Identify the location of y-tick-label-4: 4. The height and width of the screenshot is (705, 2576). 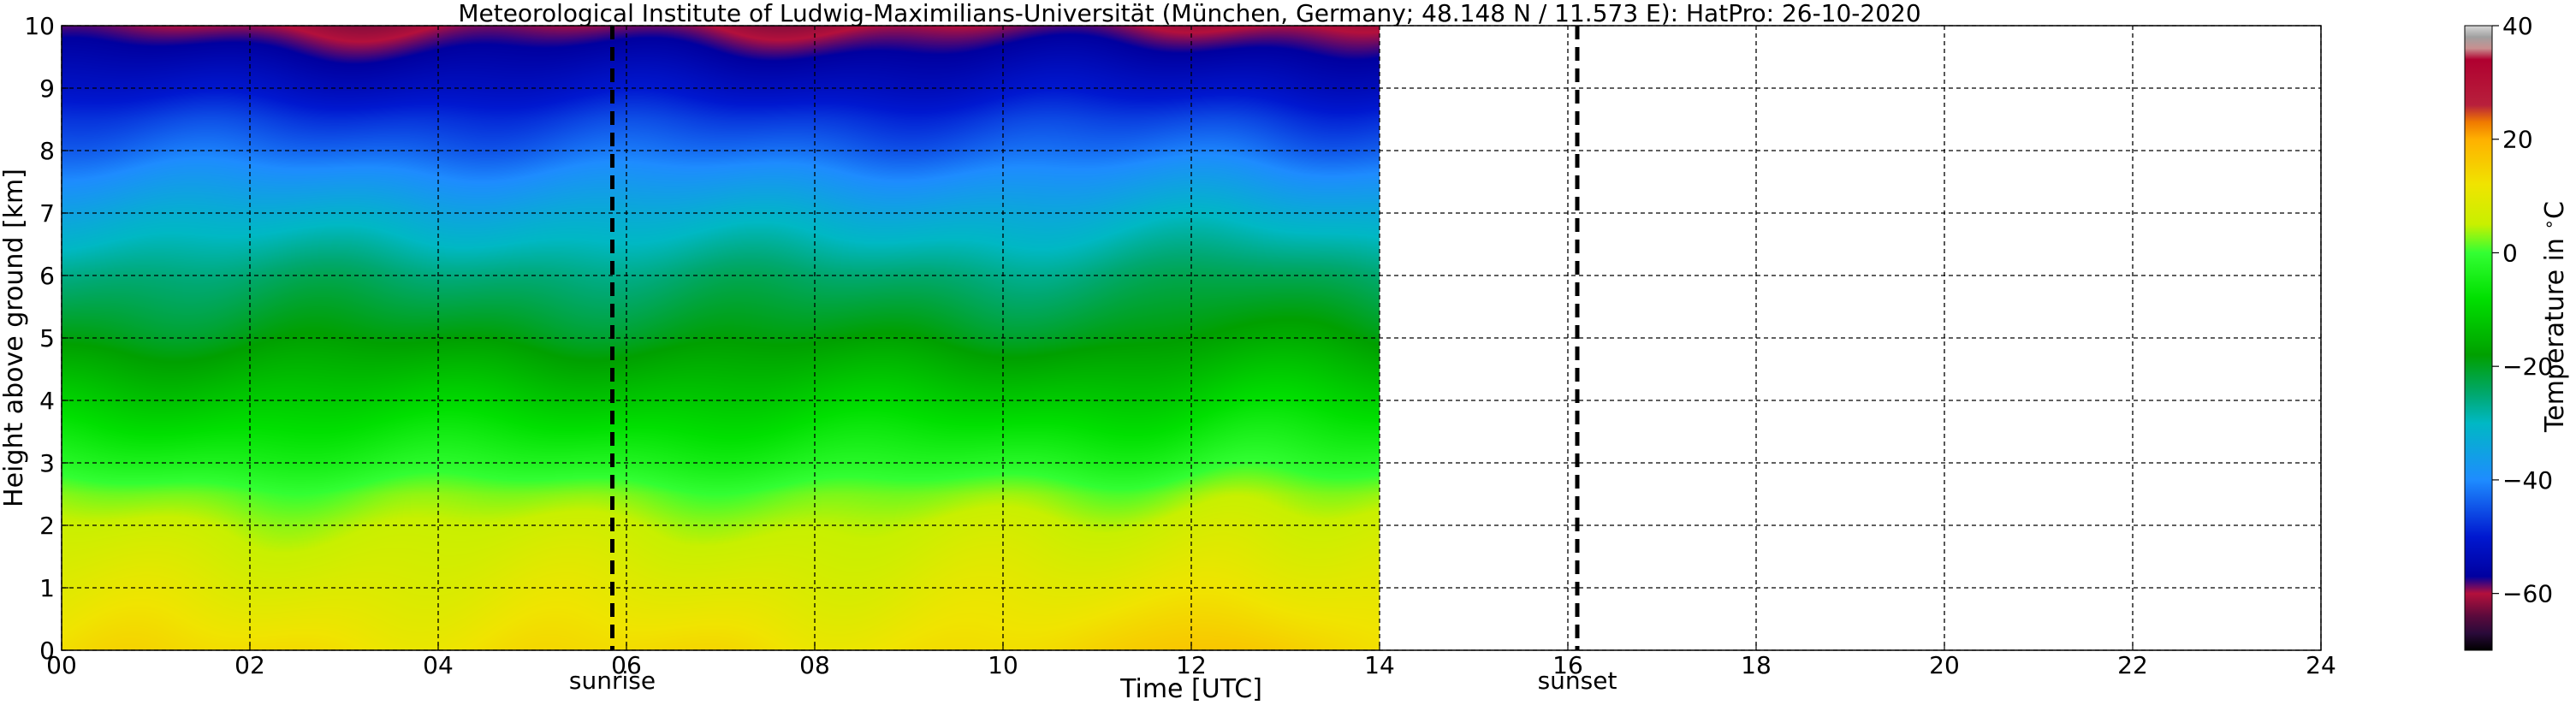
(47, 401).